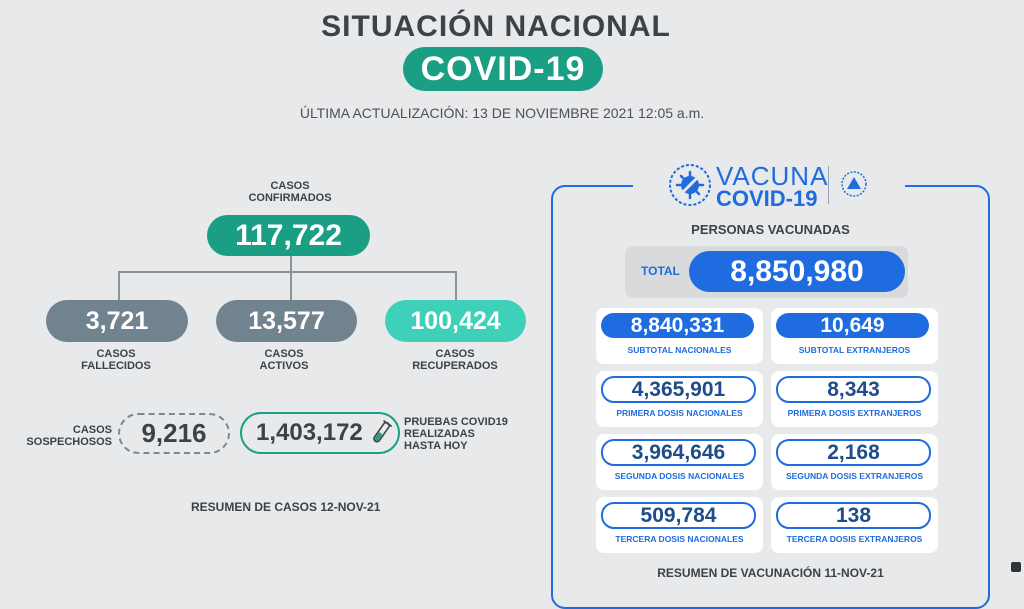  I want to click on card-primera-nacionales: 4,365,901 PRIMERA DOSIS NACIONALES, so click(679, 399).